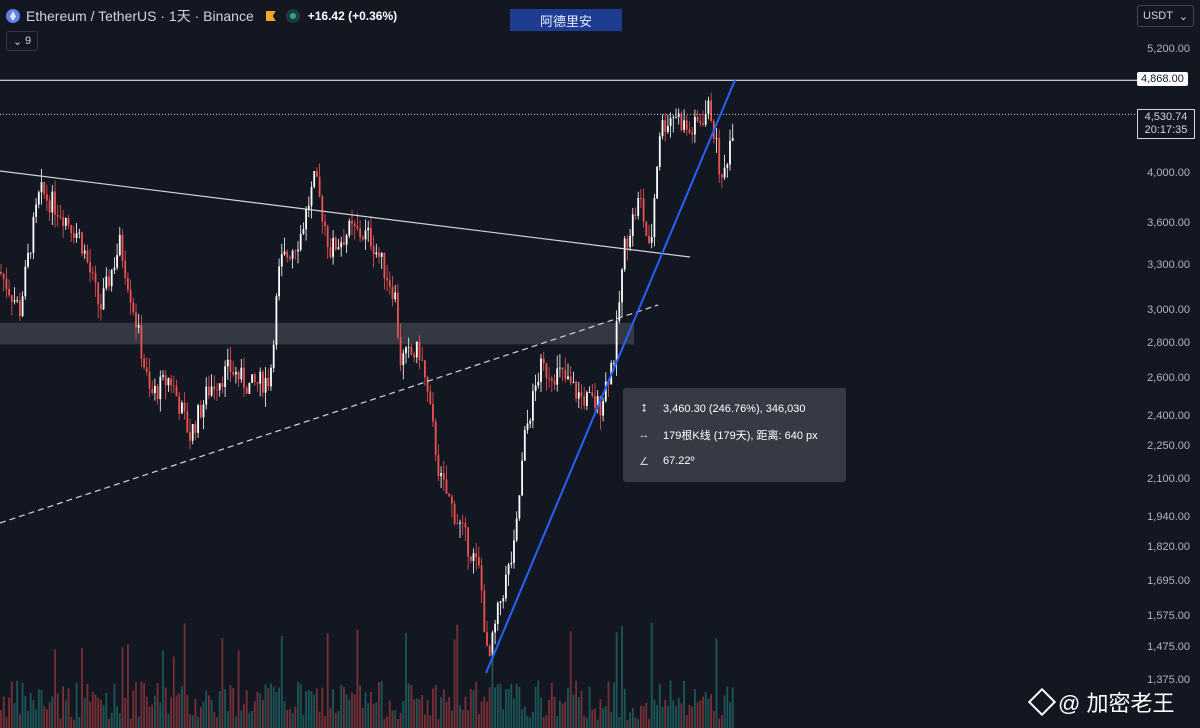  I want to click on market-status-icon, so click(292, 16).